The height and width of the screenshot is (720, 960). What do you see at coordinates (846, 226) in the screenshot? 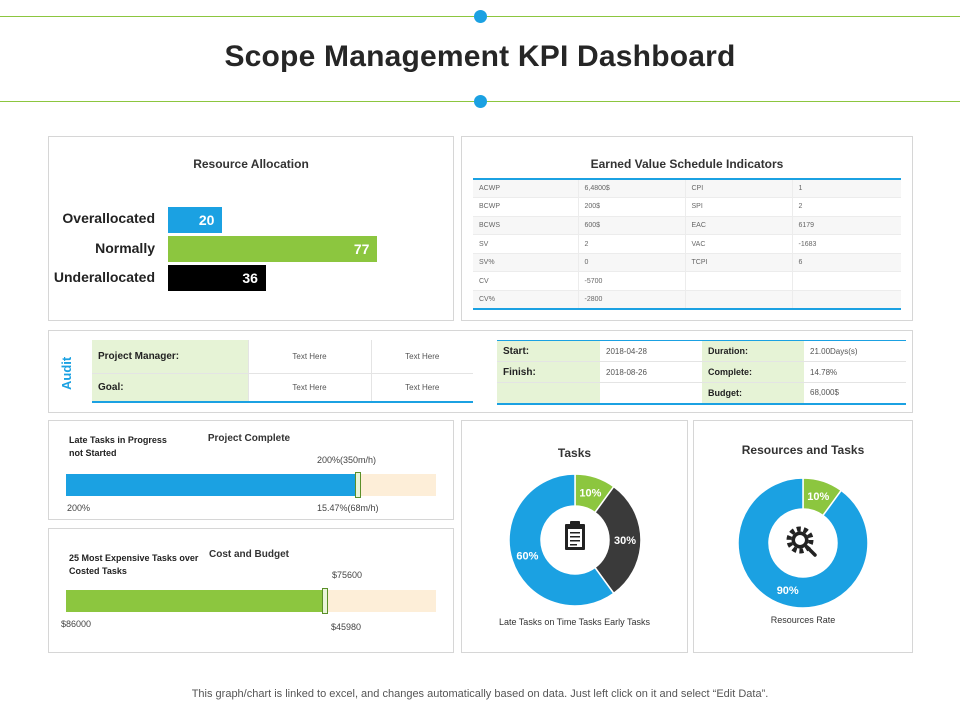
I see `table-cell: 6179` at bounding box center [846, 226].